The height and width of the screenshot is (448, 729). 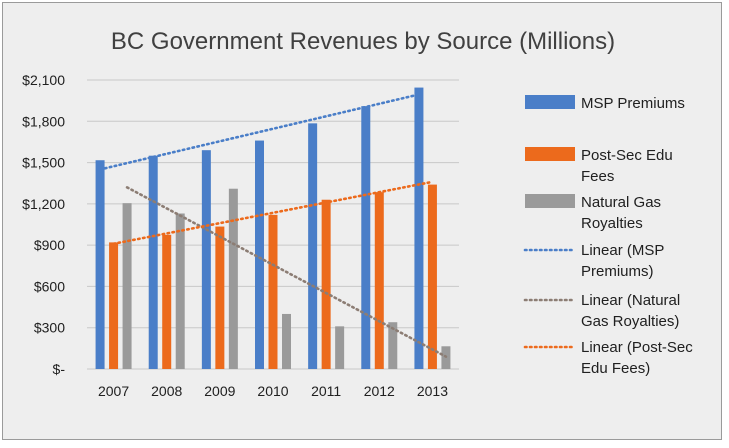 I want to click on x-tick-label: 2013, so click(x=432, y=391).